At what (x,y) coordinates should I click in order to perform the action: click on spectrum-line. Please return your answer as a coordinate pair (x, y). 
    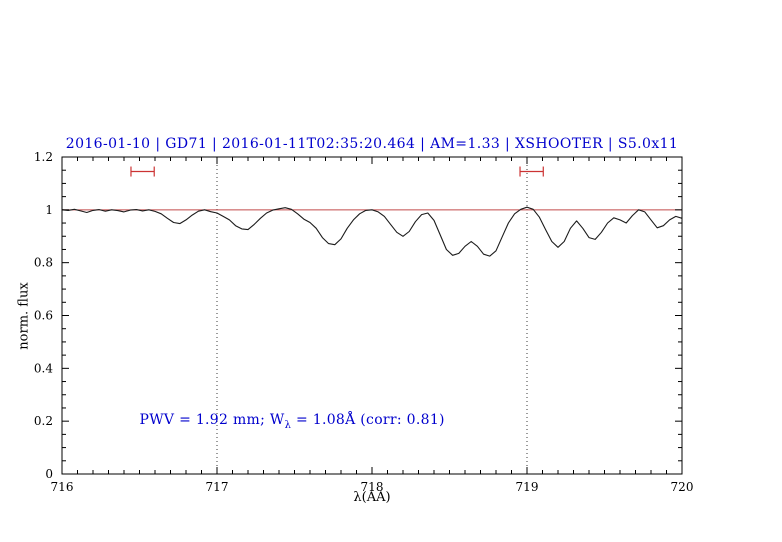
    Looking at the image, I should click on (372, 231).